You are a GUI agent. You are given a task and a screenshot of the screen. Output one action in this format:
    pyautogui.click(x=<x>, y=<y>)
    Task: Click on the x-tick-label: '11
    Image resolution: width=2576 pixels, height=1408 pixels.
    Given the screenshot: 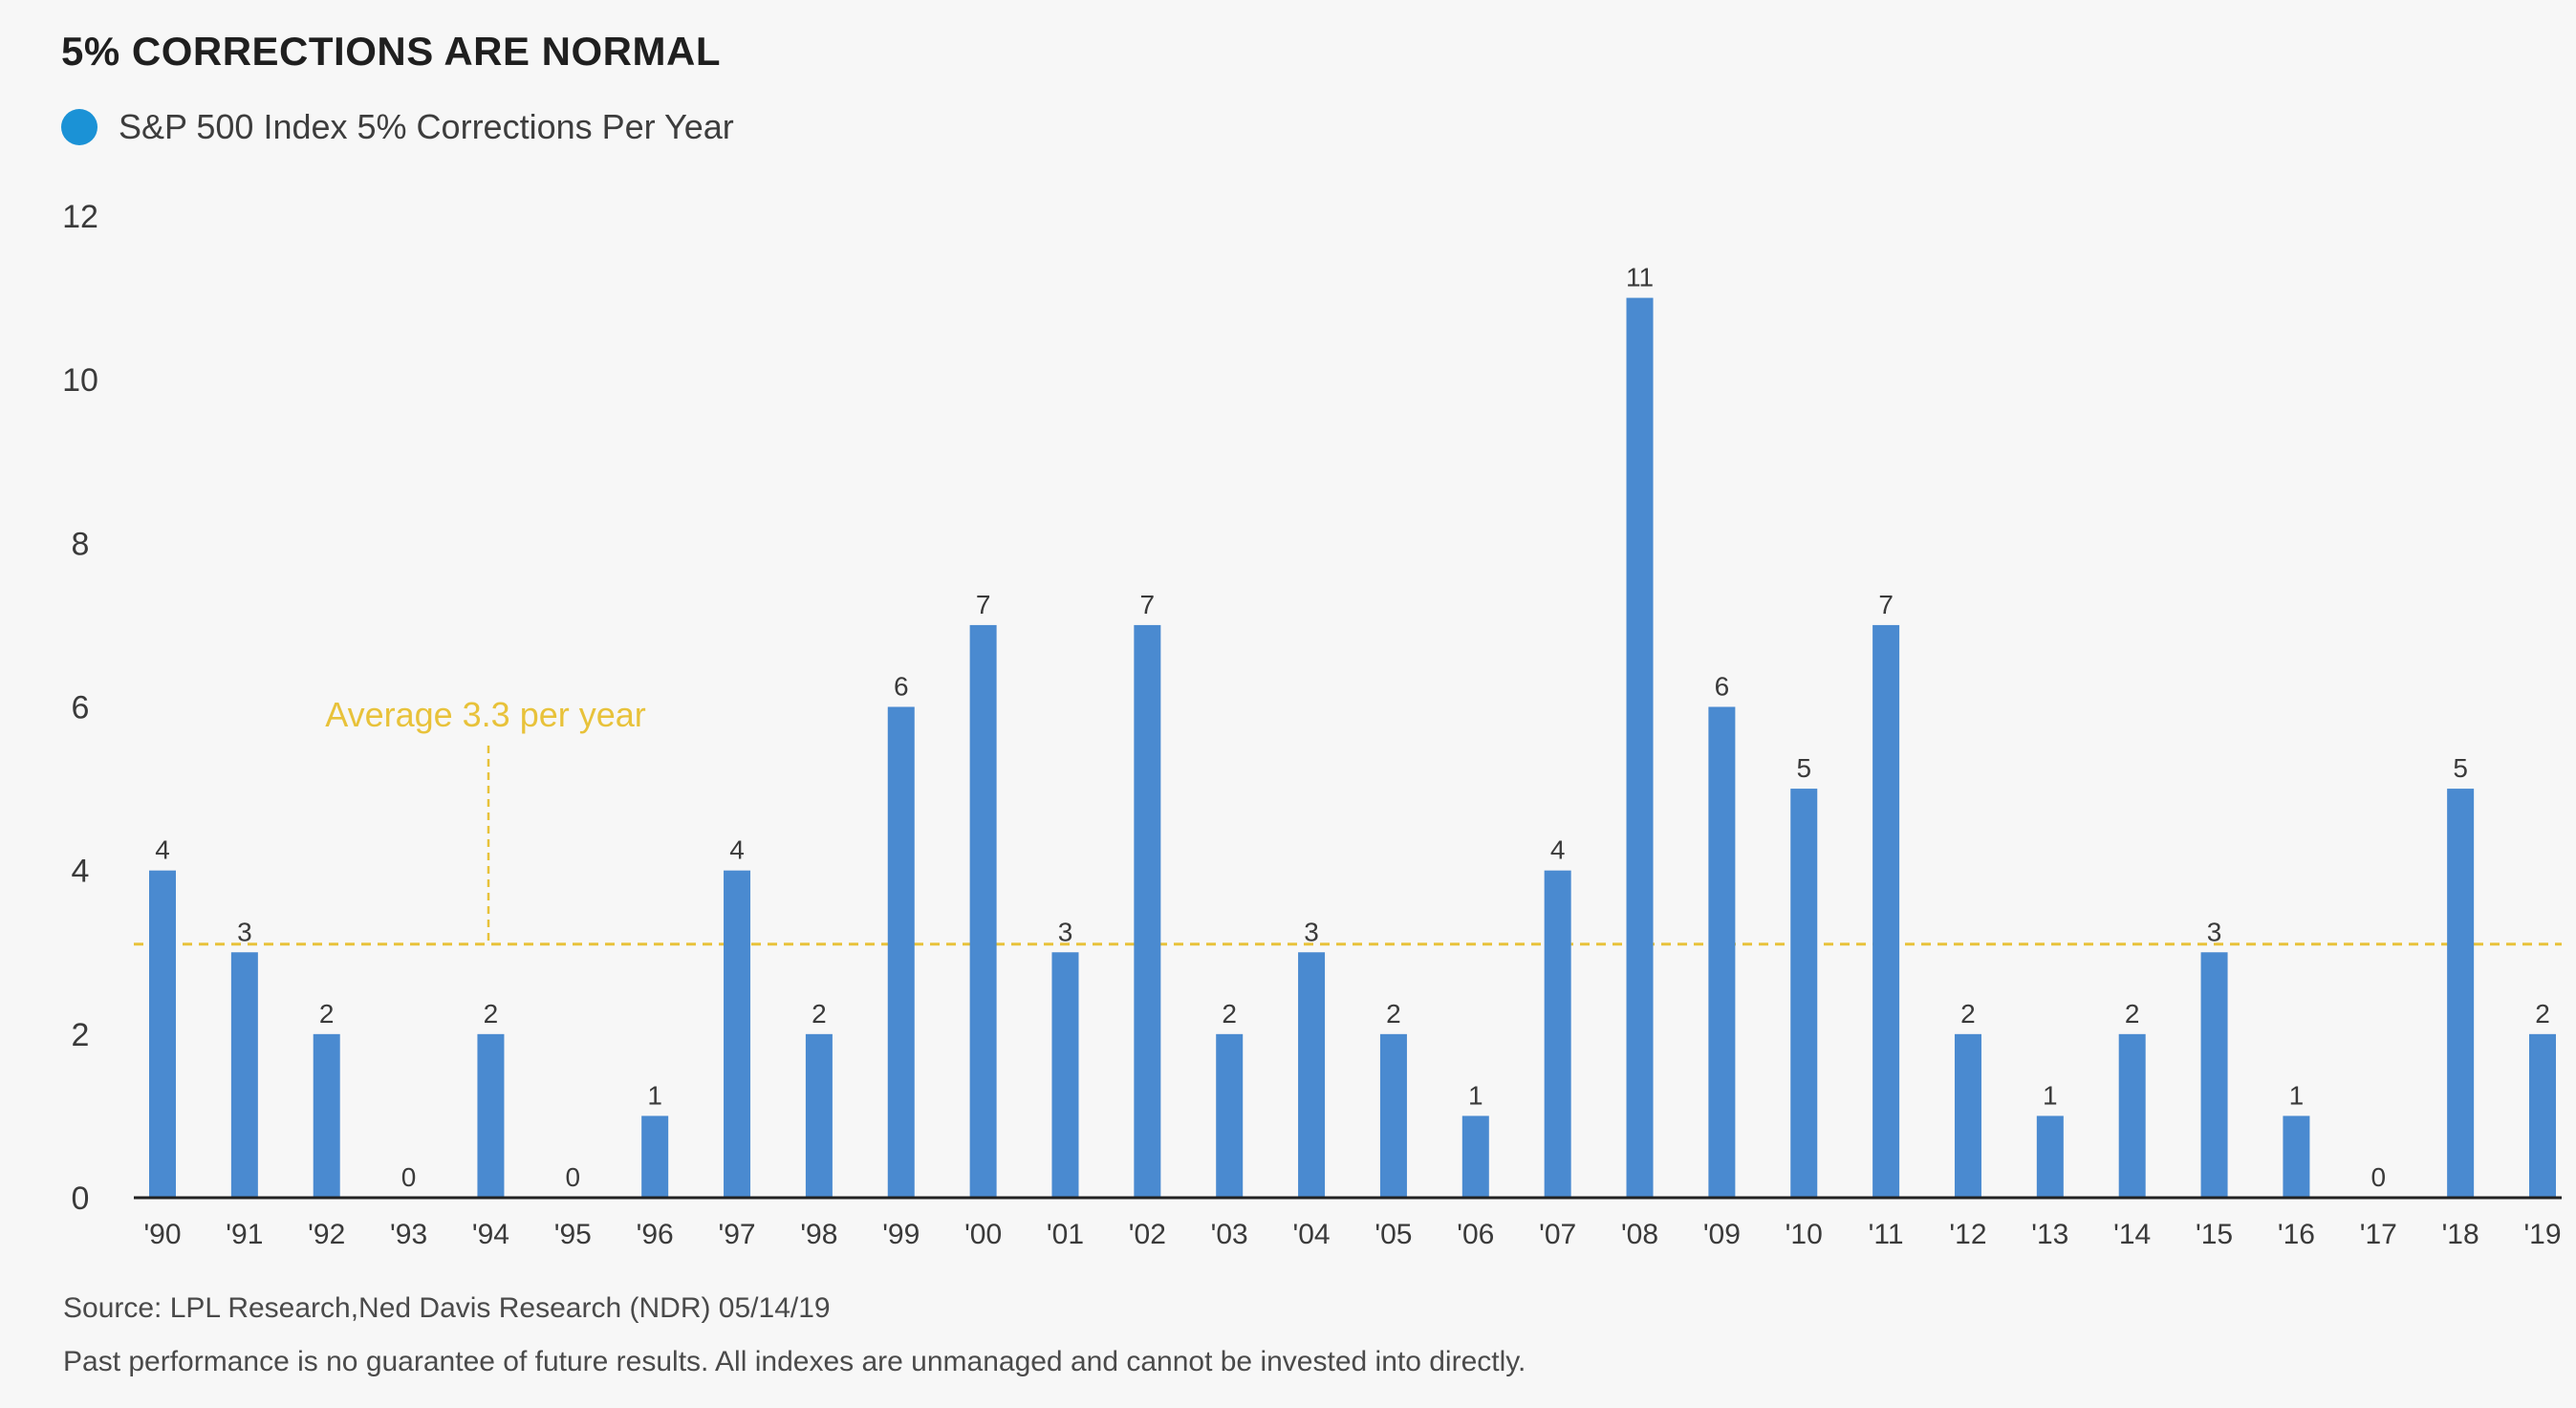 What is the action you would take?
    pyautogui.click(x=1886, y=1234)
    